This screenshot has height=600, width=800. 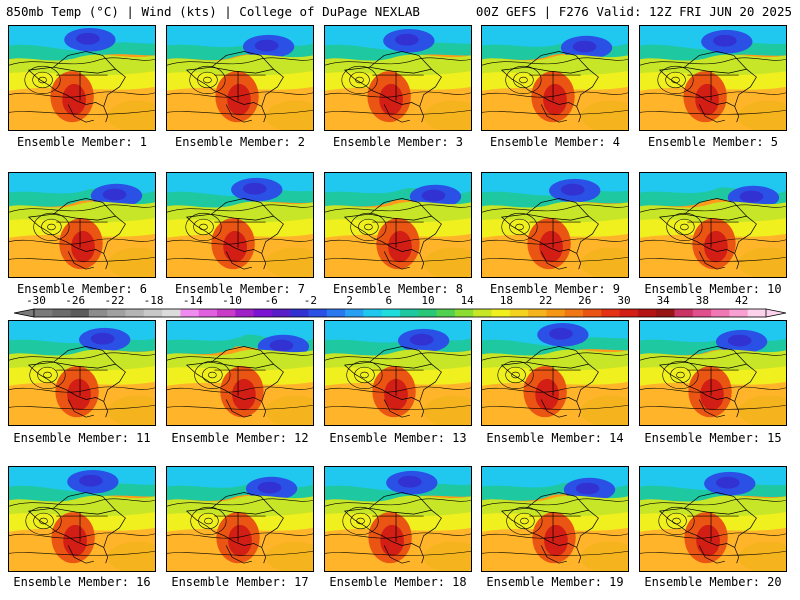 What do you see at coordinates (240, 142) in the screenshot?
I see `ensemble-member-label: Ensemble Member: 2` at bounding box center [240, 142].